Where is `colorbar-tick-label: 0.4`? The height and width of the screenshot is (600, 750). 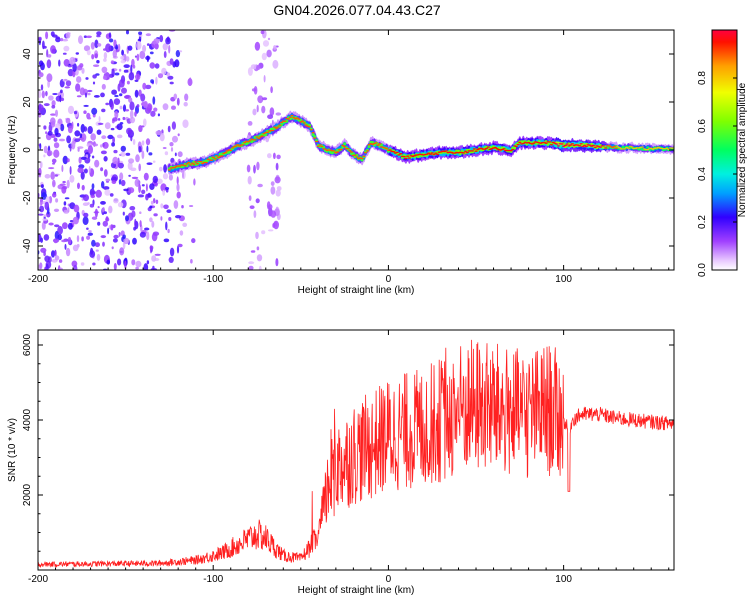 colorbar-tick-label: 0.4 is located at coordinates (702, 174).